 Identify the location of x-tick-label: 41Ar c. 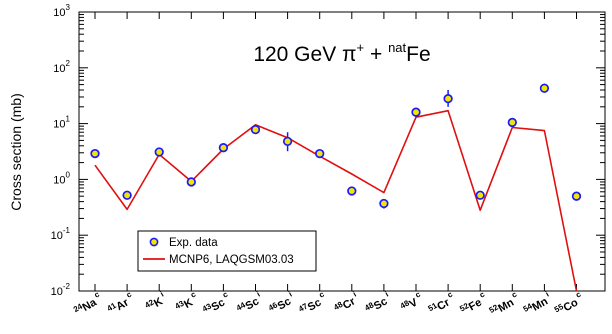
(121, 303).